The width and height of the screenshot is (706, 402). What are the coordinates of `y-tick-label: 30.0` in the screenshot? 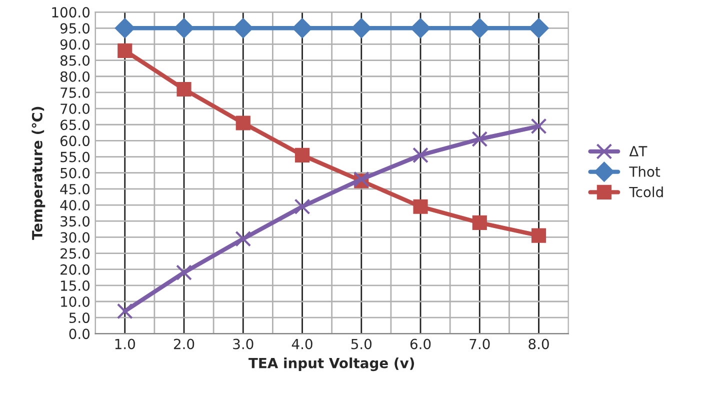 It's located at (75, 237).